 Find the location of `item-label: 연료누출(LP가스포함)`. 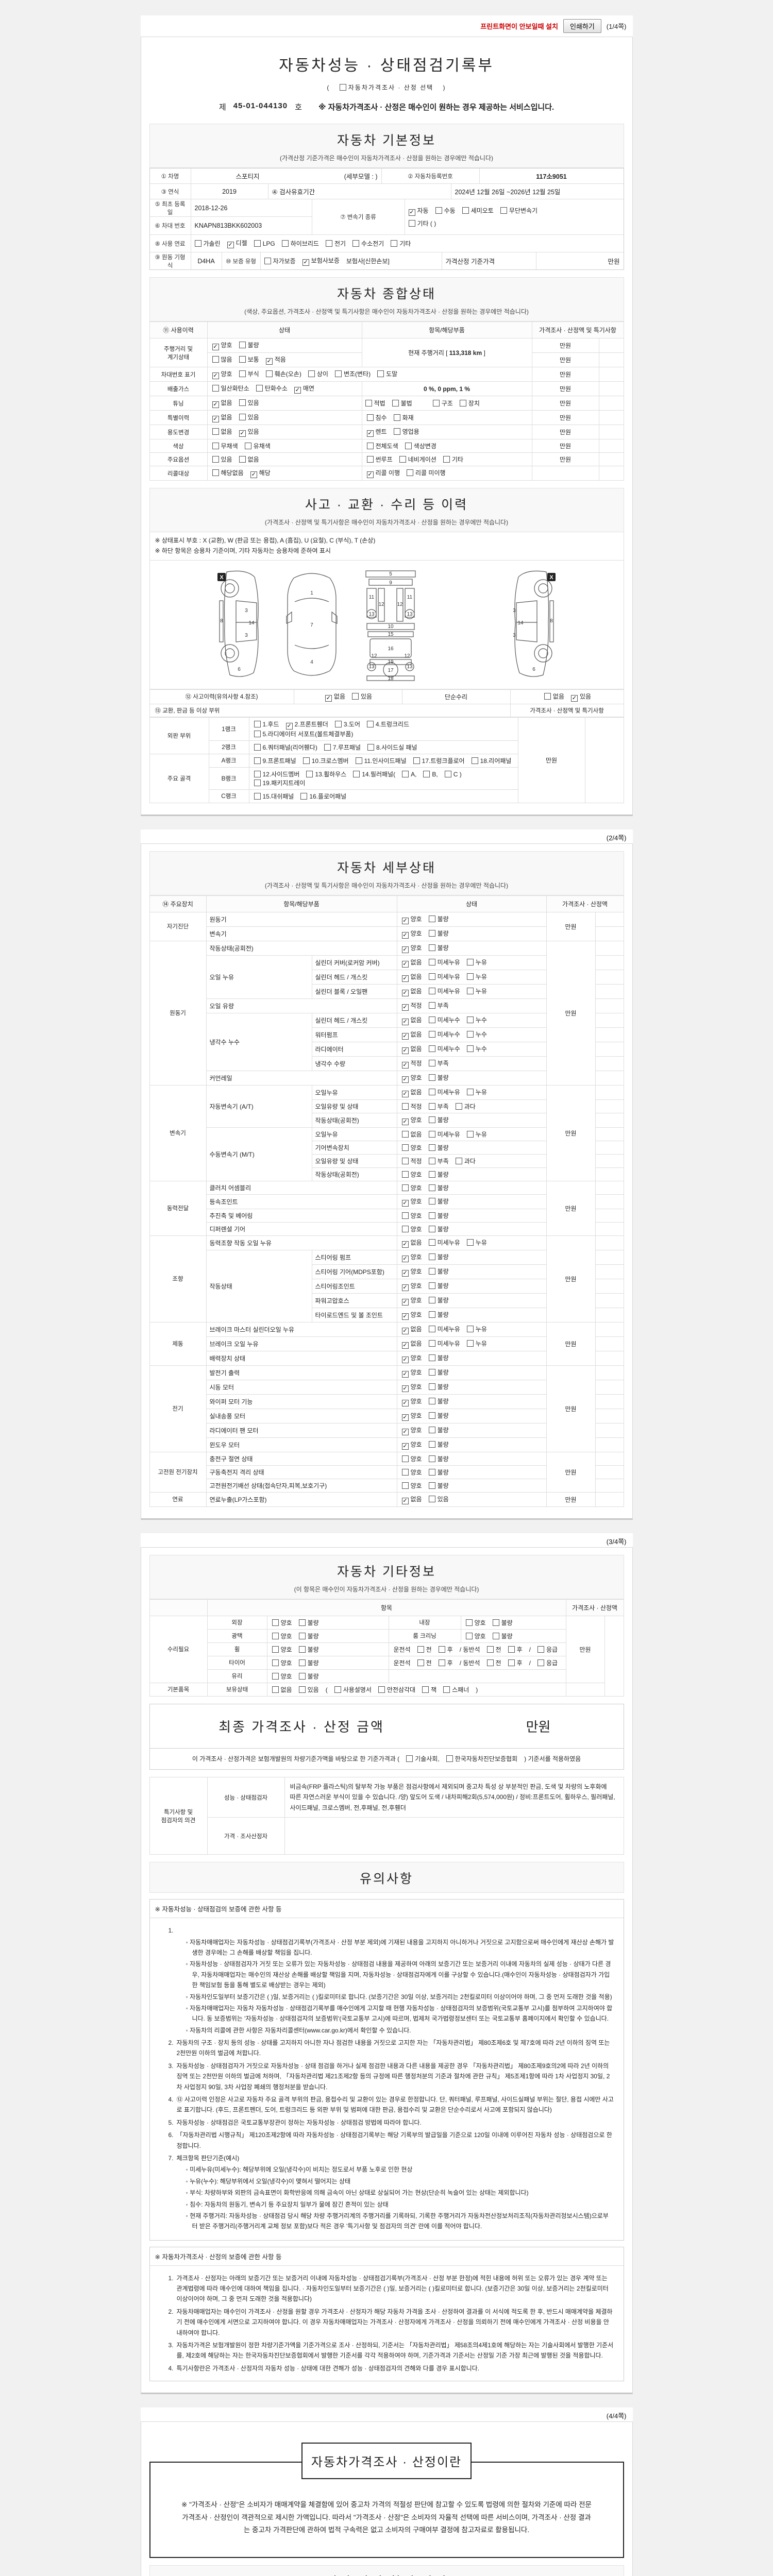

item-label: 연료누출(LP가스포함) is located at coordinates (301, 1499).